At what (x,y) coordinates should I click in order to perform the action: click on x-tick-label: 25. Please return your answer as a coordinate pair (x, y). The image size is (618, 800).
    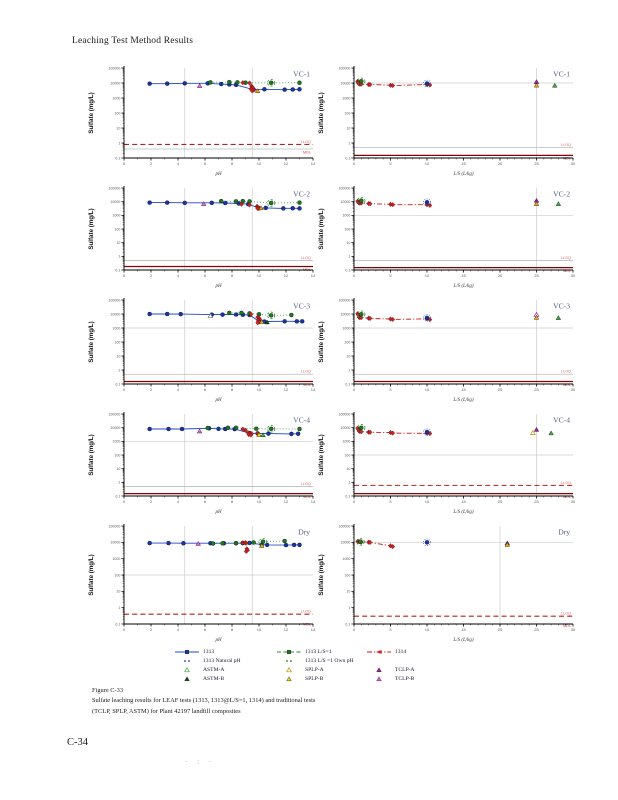
    Looking at the image, I should click on (536, 163).